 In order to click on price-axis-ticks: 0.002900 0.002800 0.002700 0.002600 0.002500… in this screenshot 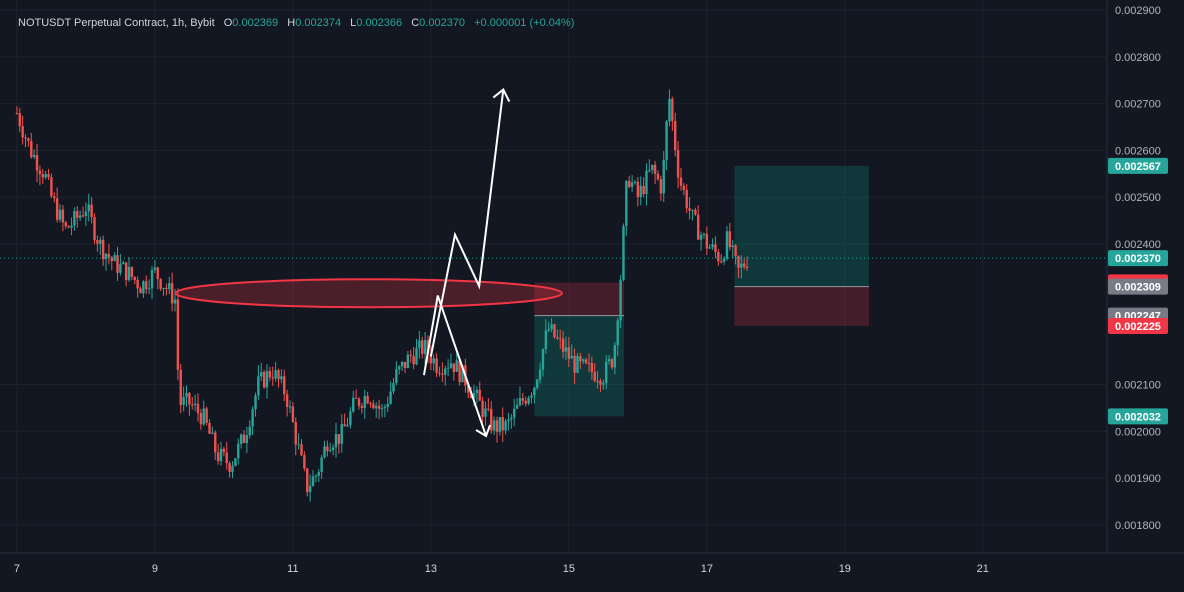, I will do `click(1138, 268)`.